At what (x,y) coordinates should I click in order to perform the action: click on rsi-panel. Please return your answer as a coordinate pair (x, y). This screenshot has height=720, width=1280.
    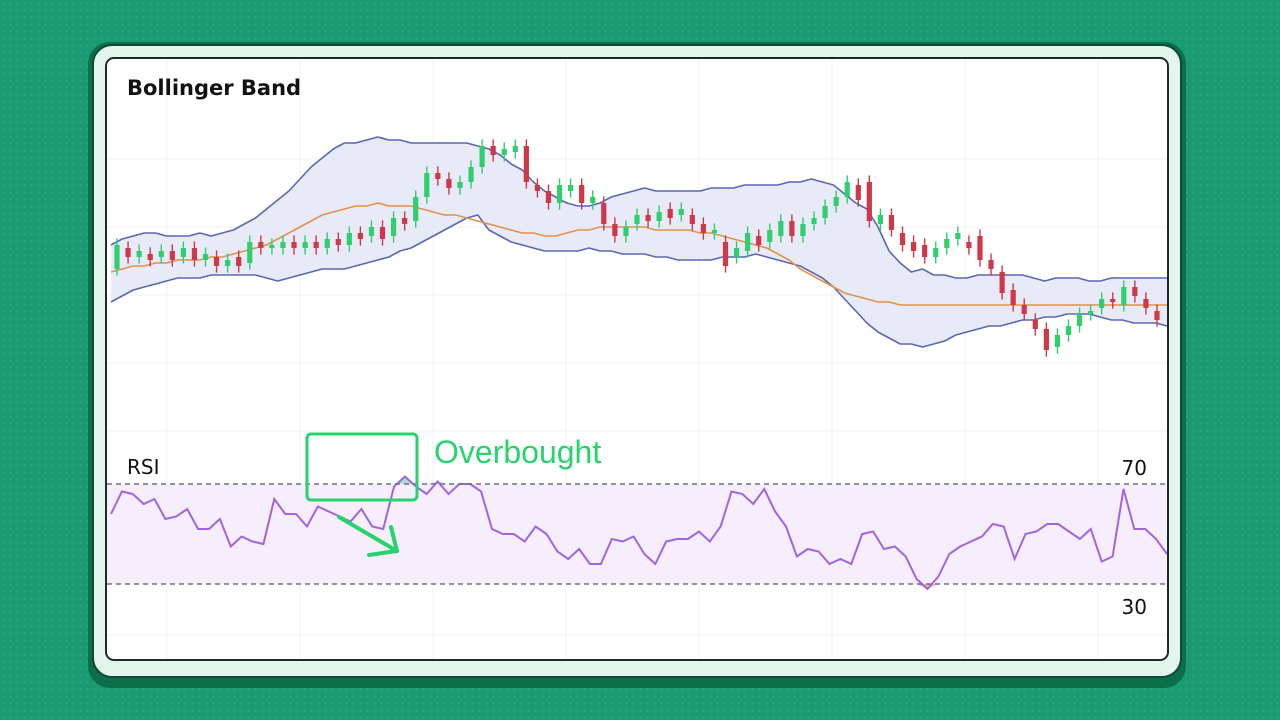
    Looking at the image, I should click on (637, 533).